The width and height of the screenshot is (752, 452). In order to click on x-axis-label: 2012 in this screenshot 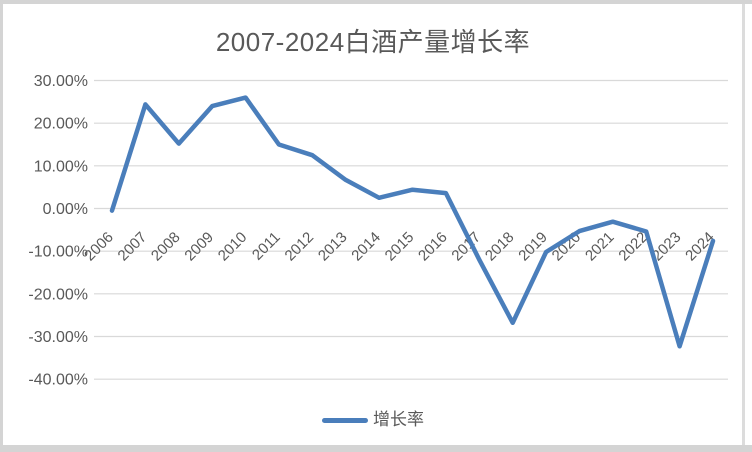, I will do `click(300, 247)`.